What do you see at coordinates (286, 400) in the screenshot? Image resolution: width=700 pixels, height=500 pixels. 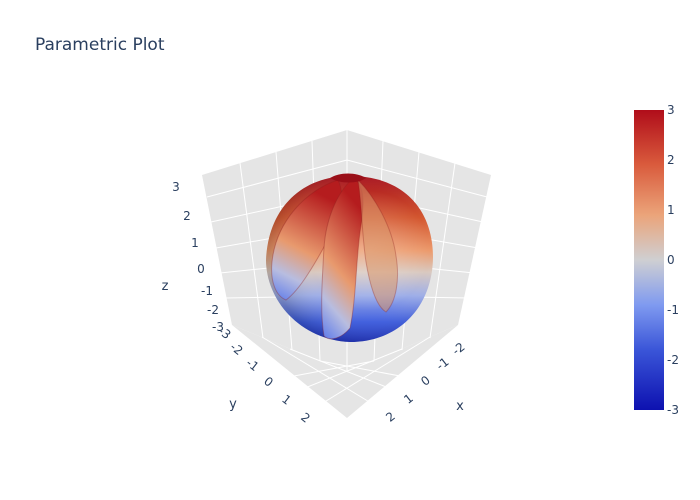 I see `y-tick: 1` at bounding box center [286, 400].